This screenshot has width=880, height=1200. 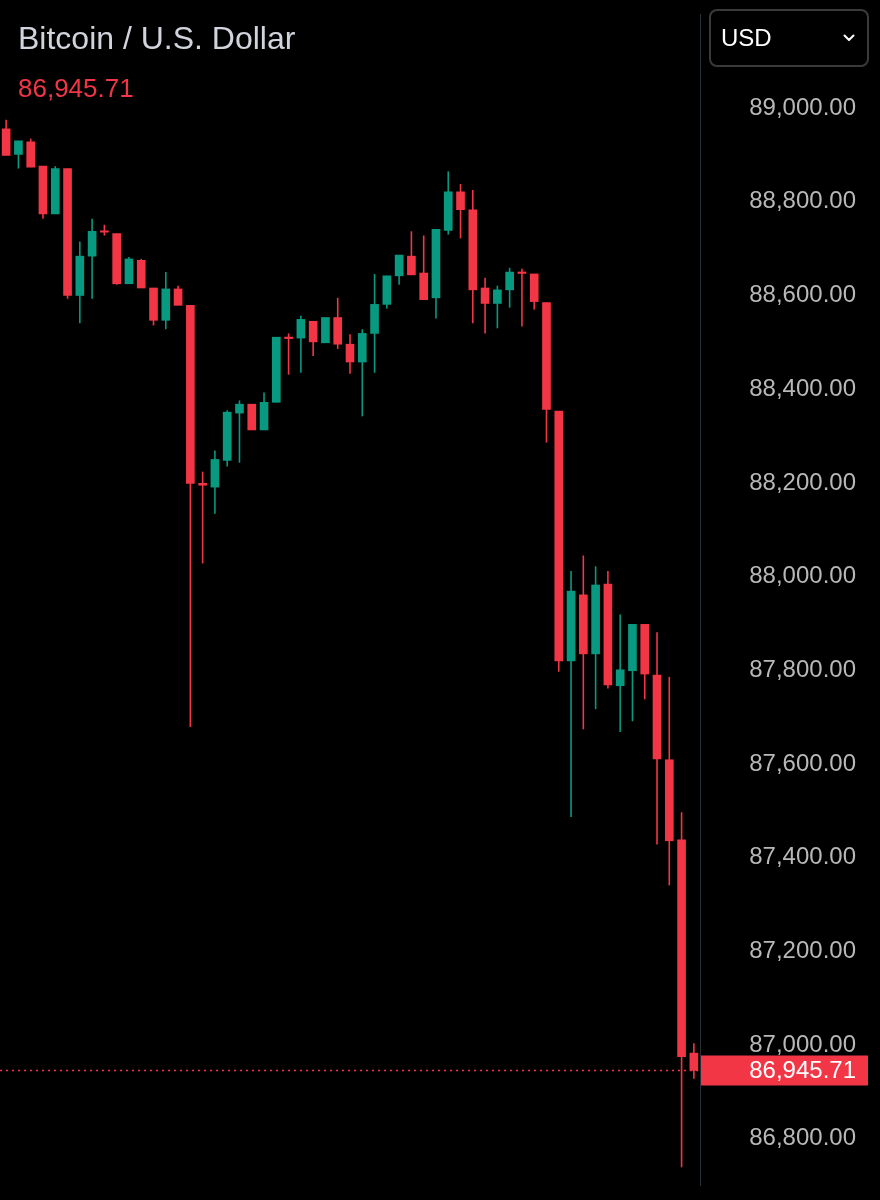 What do you see at coordinates (802, 387) in the screenshot?
I see `y-tick-label: 88,400.00` at bounding box center [802, 387].